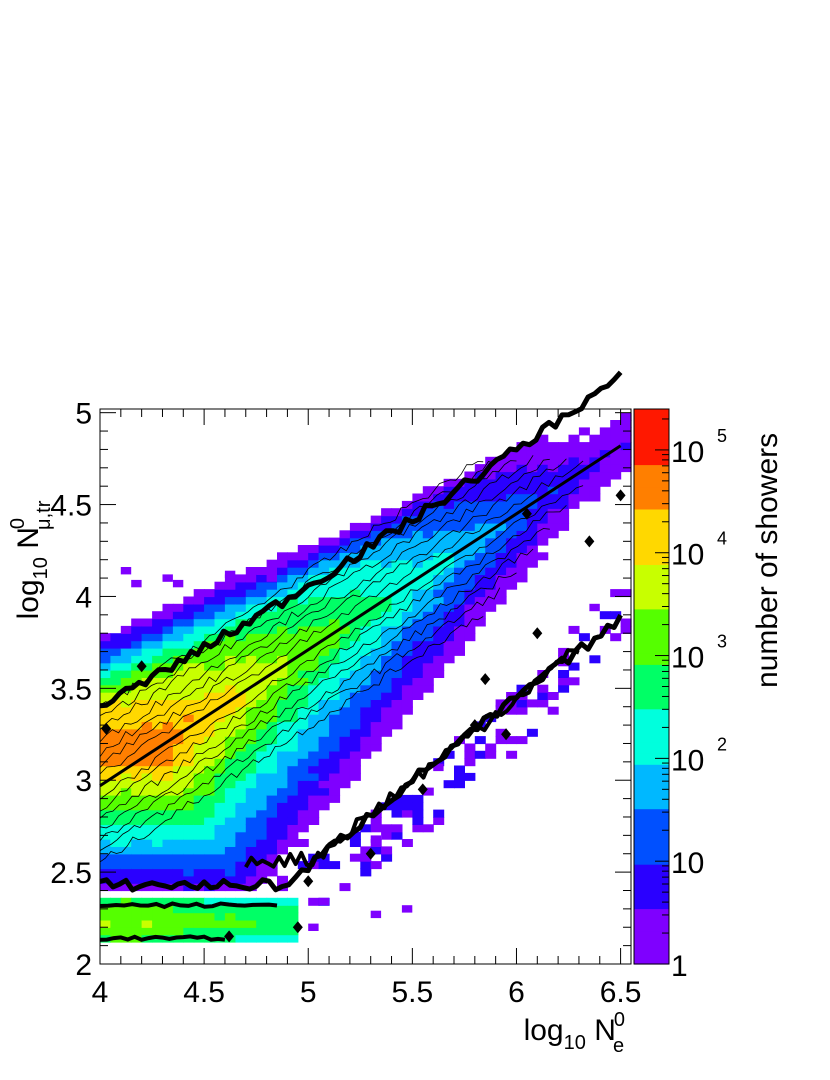 This screenshot has height=1080, width=830. I want to click on x-tick-label: 6, so click(516, 992).